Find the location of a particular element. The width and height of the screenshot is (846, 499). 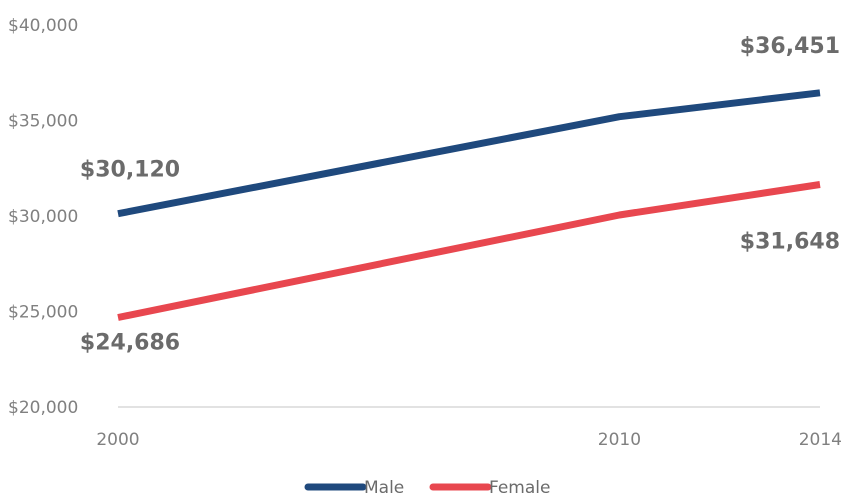

x-axis-tick-labels: 2000 2010 2014 is located at coordinates (469, 440).